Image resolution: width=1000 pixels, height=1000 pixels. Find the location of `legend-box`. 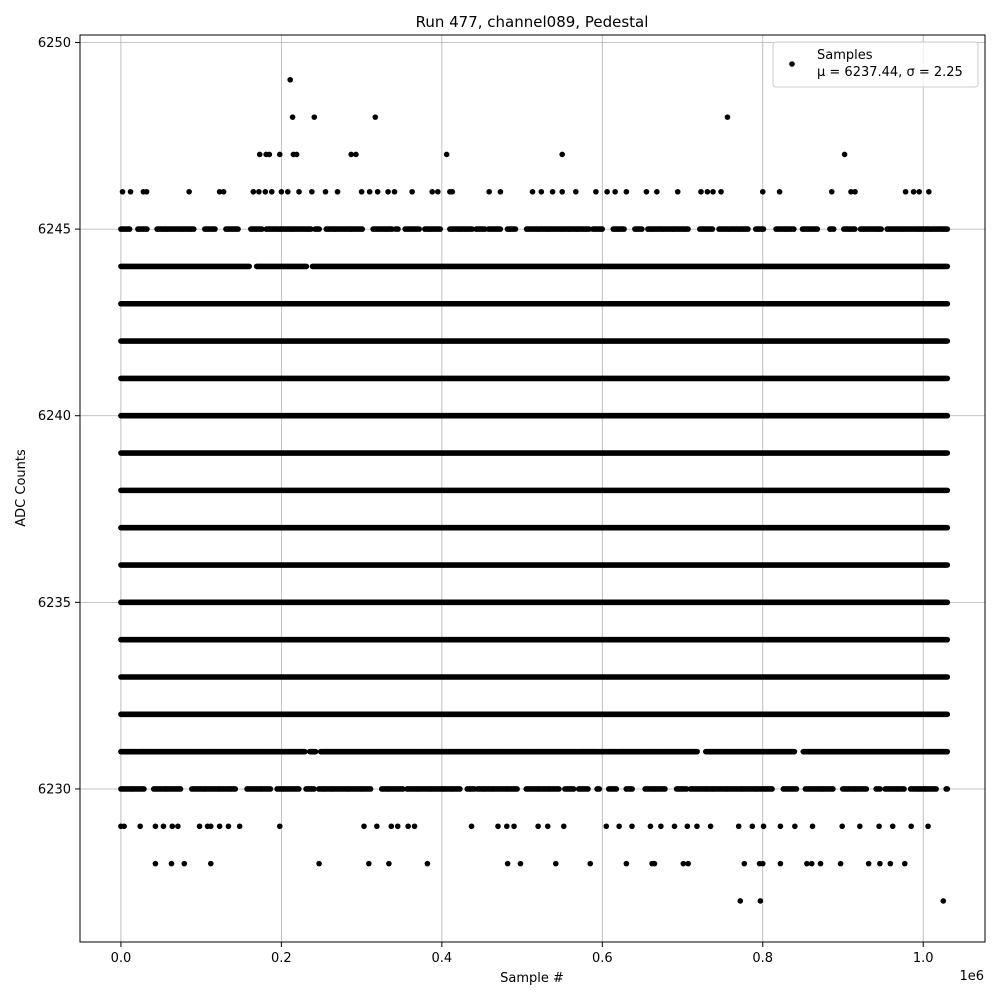

legend-box is located at coordinates (875, 64).